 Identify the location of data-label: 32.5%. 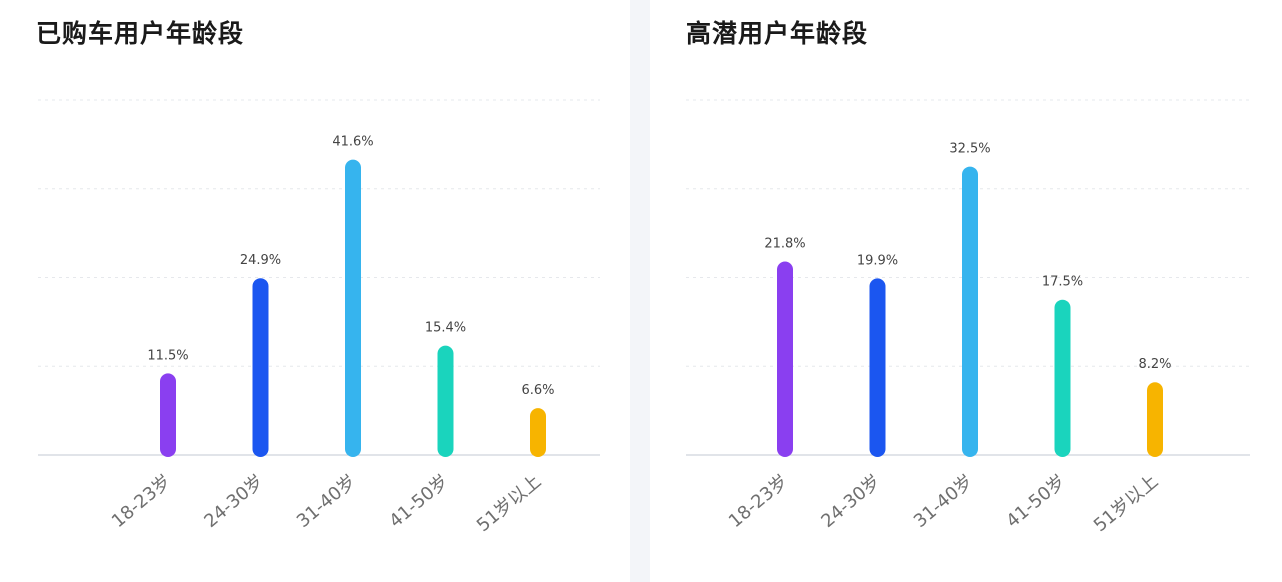
(969, 149).